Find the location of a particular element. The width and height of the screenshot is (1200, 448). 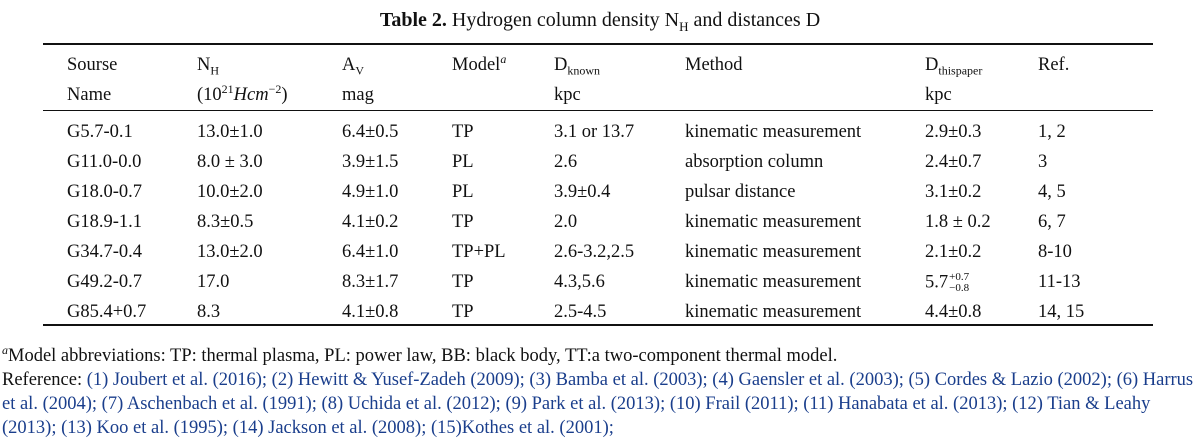

cell-dthis-asym-error: +0.7 −0.8 is located at coordinates (959, 282).